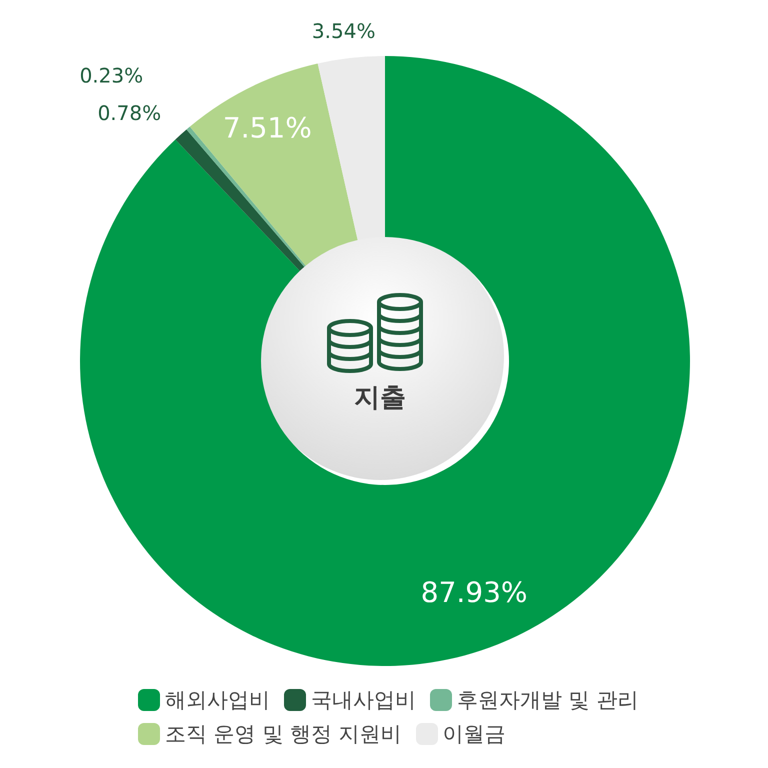  Describe the element at coordinates (267, 127) in the screenshot. I see `data-label: 7.51%` at that location.